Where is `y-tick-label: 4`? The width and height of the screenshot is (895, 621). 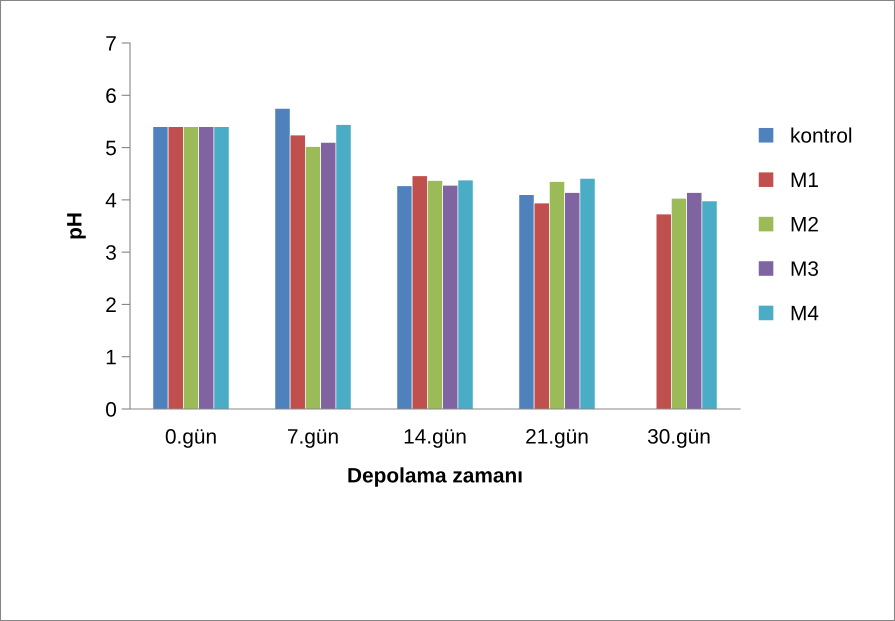 y-tick-label: 4 is located at coordinates (111, 200).